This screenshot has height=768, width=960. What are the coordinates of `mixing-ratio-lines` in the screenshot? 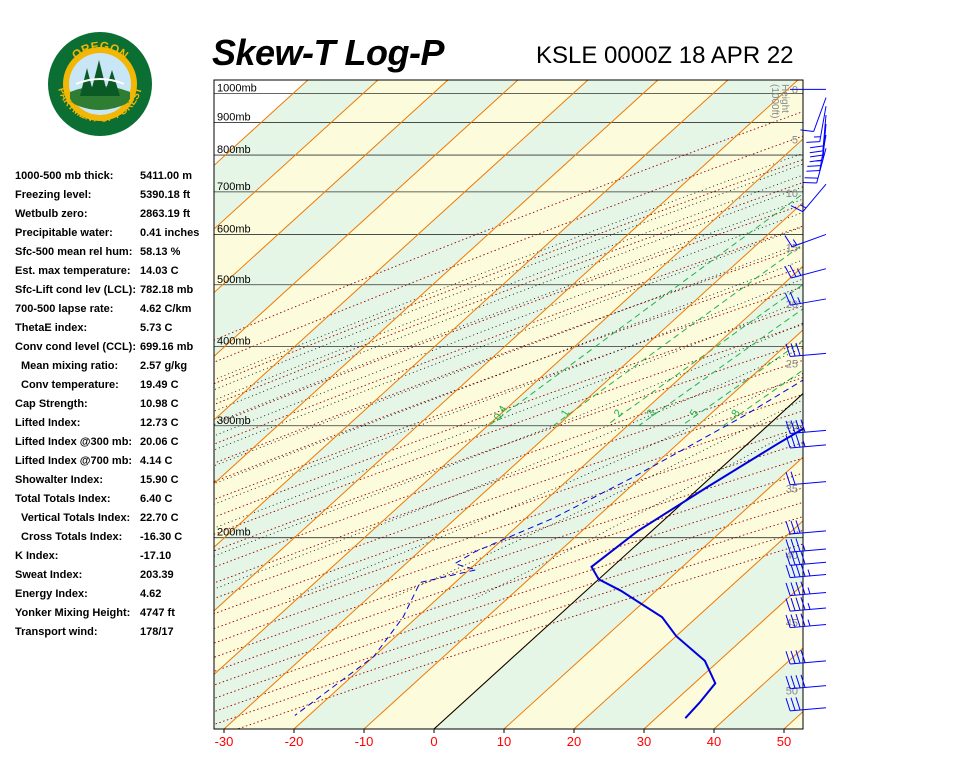 It's located at (645, 310).